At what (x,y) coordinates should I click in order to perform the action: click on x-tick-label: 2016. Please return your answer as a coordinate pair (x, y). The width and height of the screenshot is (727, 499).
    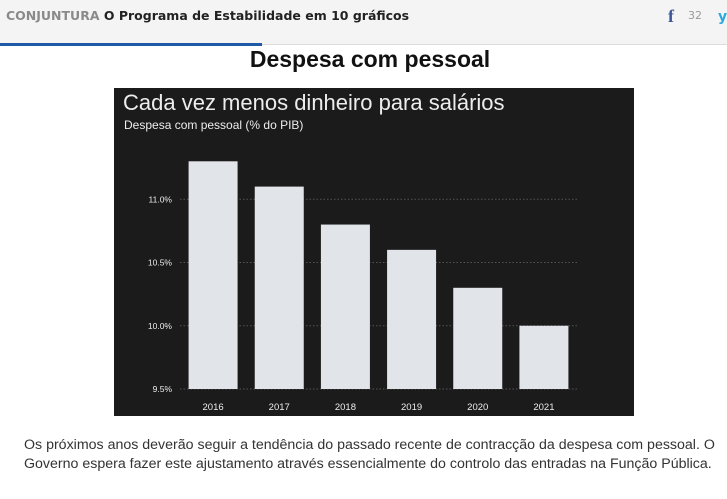
    Looking at the image, I should click on (213, 407).